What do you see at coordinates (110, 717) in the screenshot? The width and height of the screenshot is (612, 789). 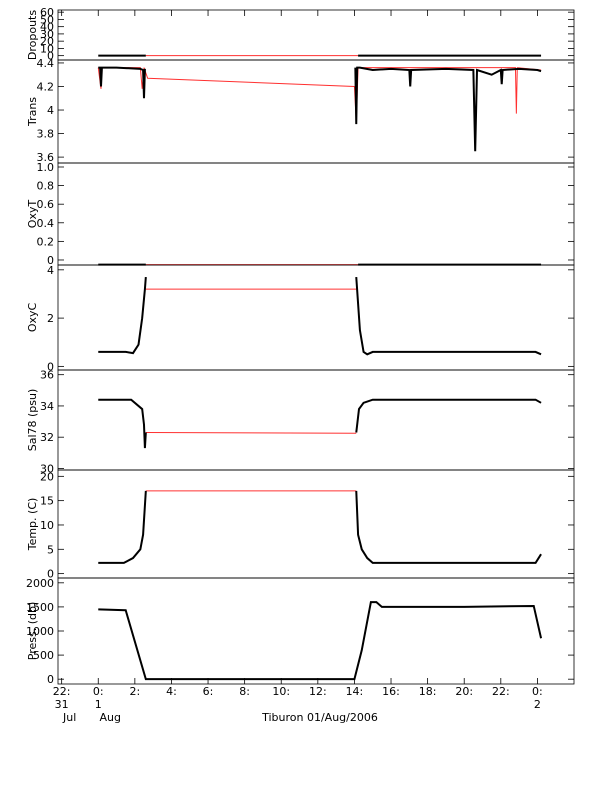 I see `x-month-label: Aug` at bounding box center [110, 717].